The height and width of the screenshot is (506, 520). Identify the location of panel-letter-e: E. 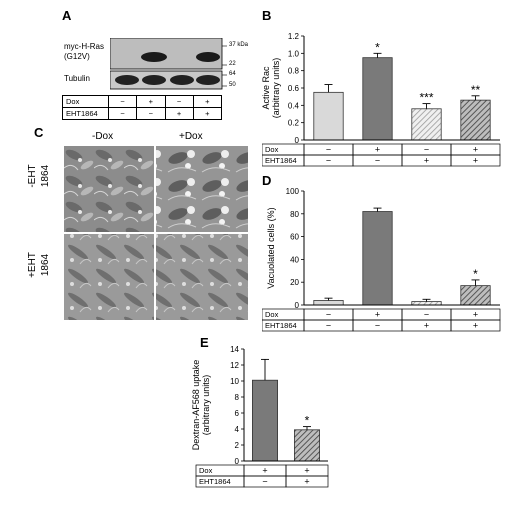
(204, 342).